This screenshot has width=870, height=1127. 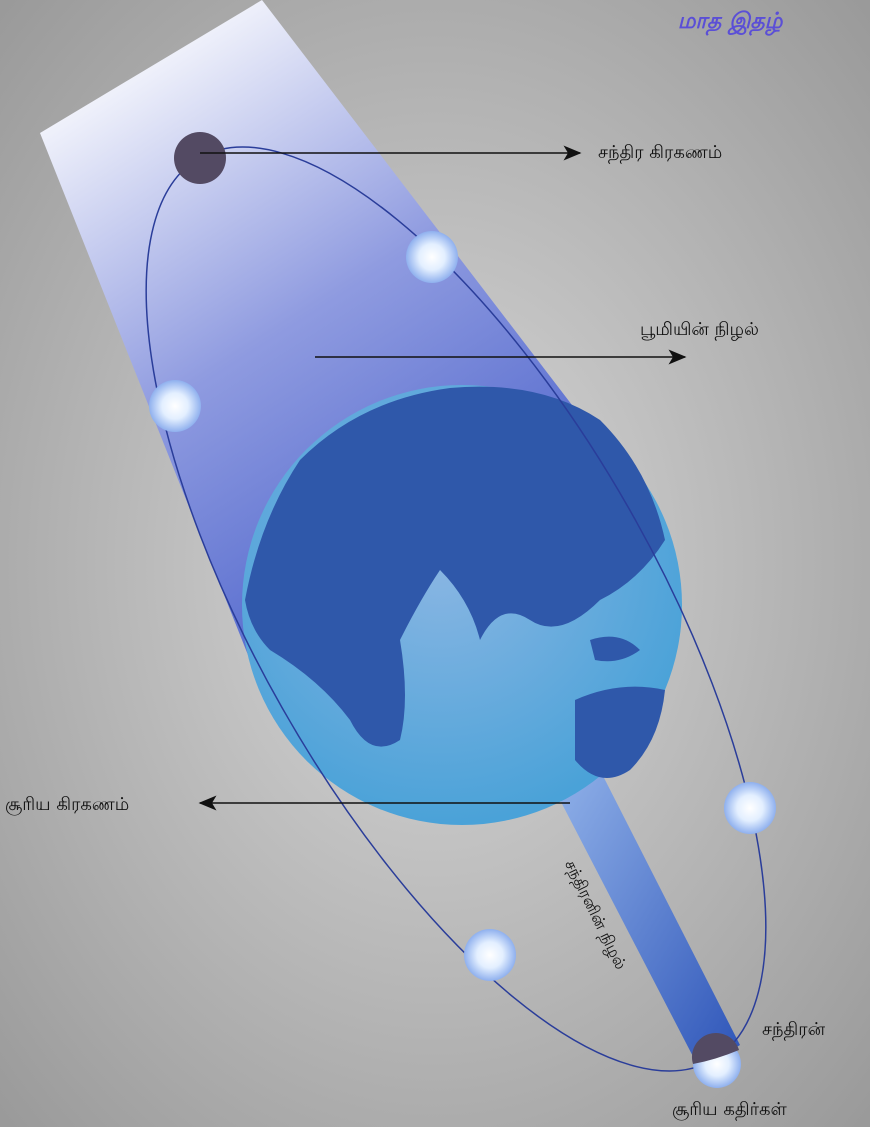 What do you see at coordinates (715, 1048) in the screenshot?
I see `moon-dark-side` at bounding box center [715, 1048].